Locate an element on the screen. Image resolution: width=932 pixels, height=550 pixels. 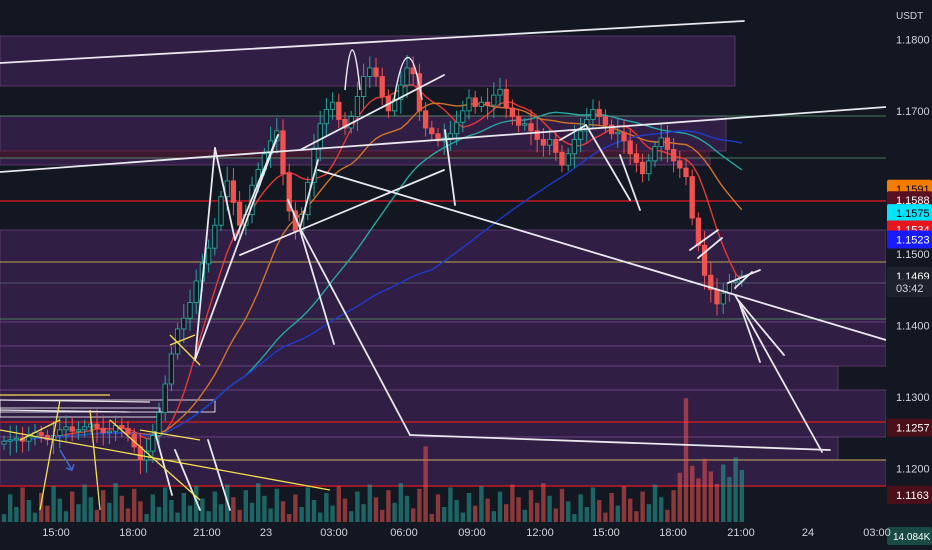
x-tick-label: 09:00 is located at coordinates (472, 533).